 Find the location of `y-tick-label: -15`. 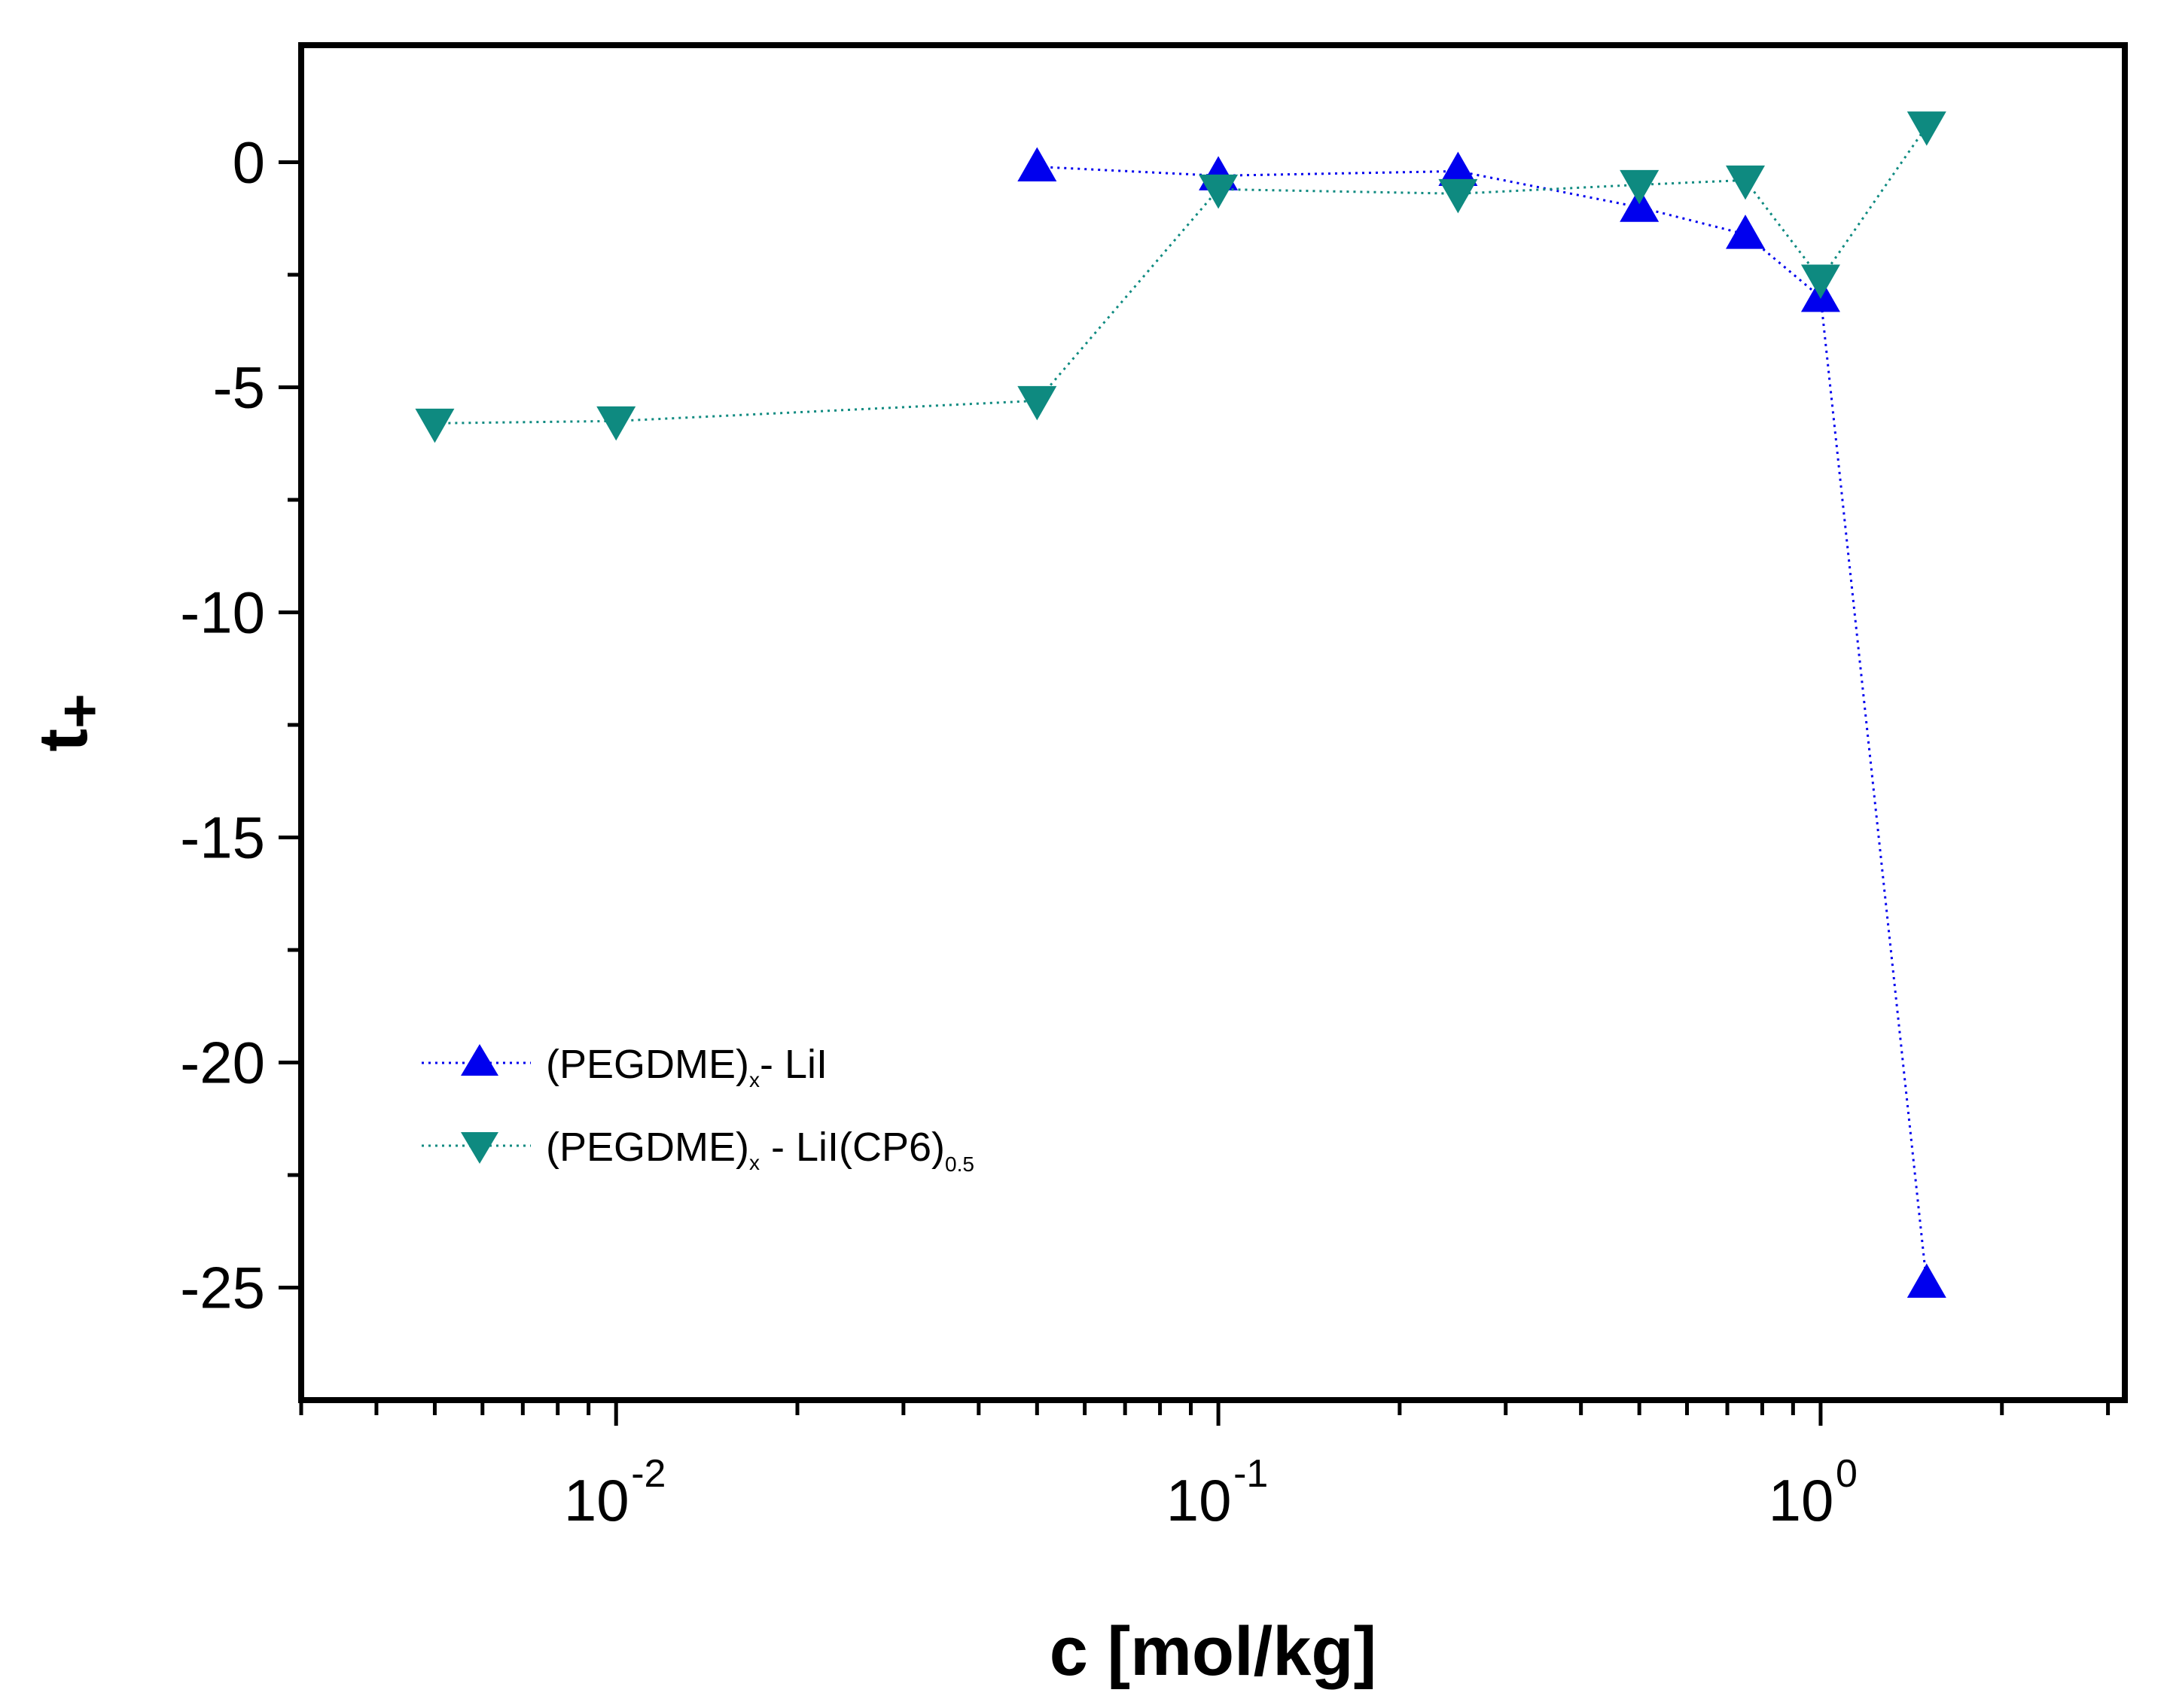

y-tick-label: -15 is located at coordinates (222, 837).